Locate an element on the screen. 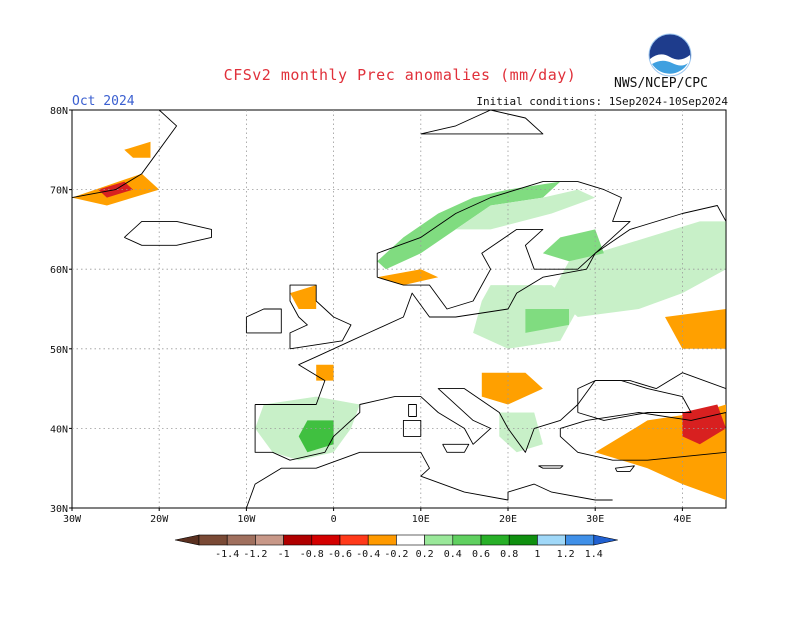 The width and height of the screenshot is (800, 618). latitude-tick-label: 40N is located at coordinates (59, 429).